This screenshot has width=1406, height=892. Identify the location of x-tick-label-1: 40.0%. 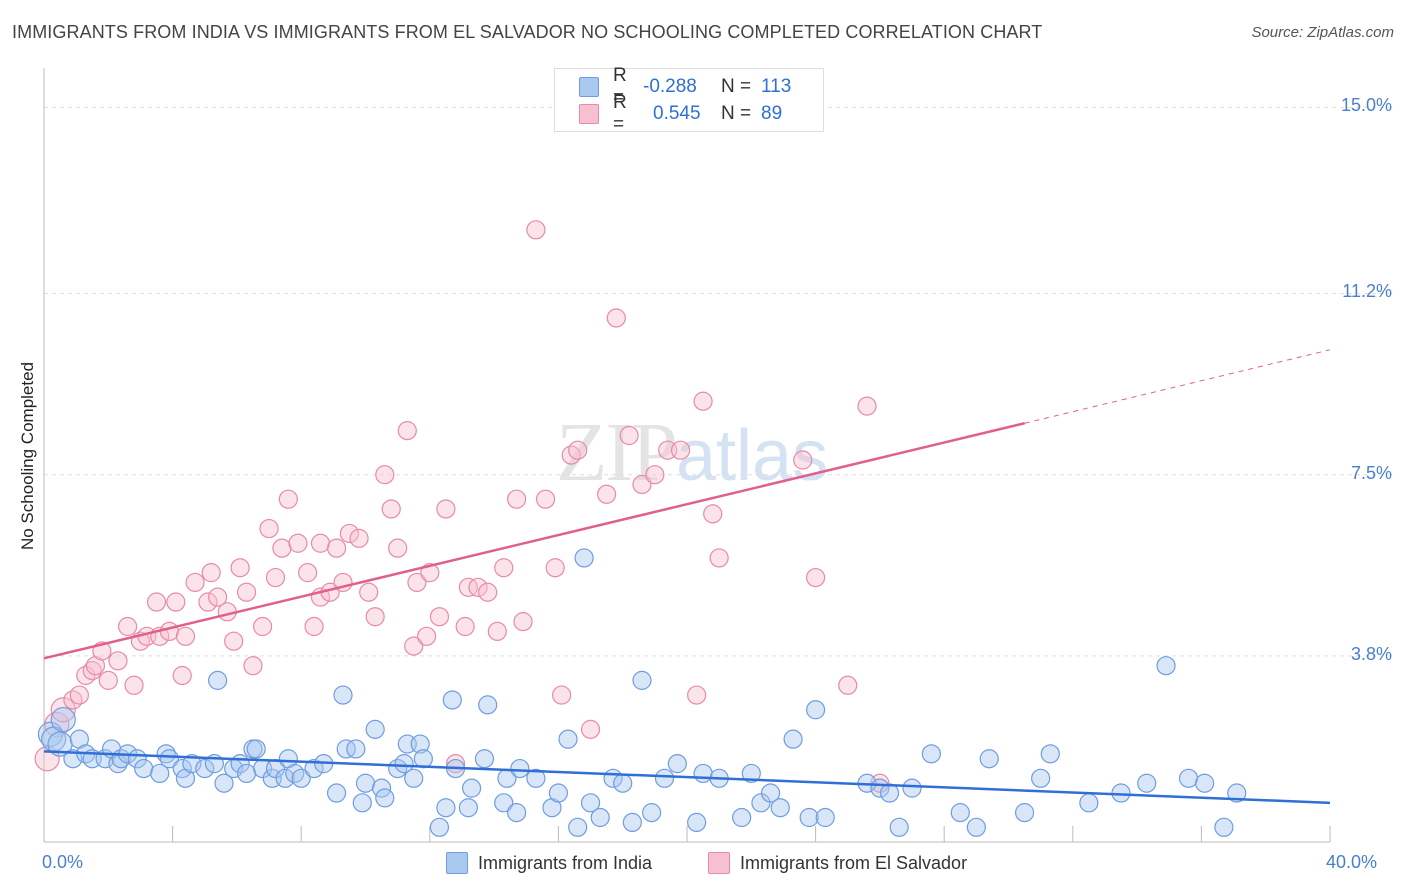
(1352, 862).